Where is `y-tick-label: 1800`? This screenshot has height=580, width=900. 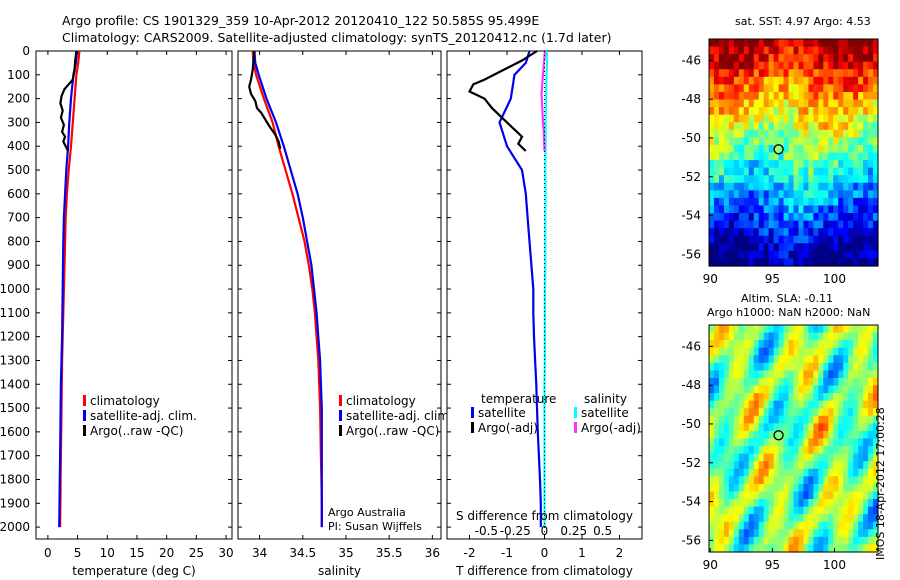 y-tick-label: 1800 is located at coordinates (15, 479).